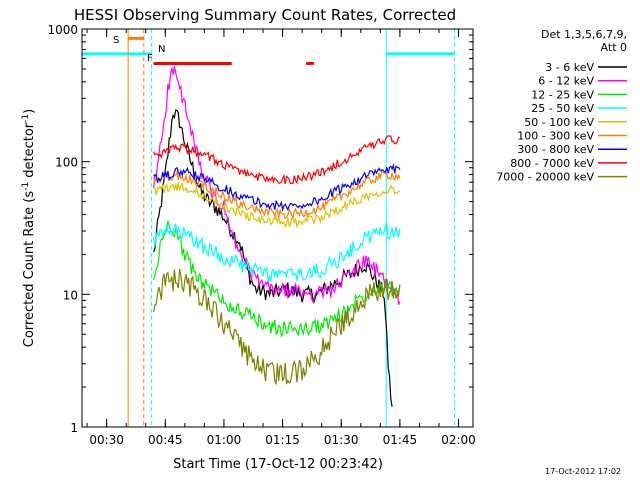 The height and width of the screenshot is (480, 640). What do you see at coordinates (400, 440) in the screenshot?
I see `x-tick-label-5: 01:45` at bounding box center [400, 440].